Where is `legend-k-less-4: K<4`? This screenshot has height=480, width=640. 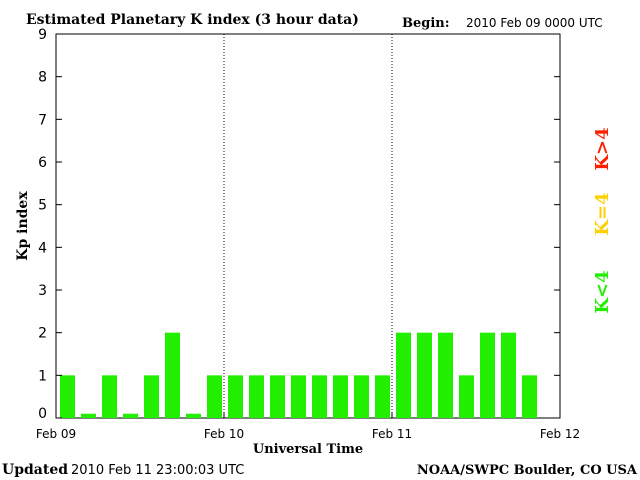 legend-k-less-4: K<4 is located at coordinates (602, 291).